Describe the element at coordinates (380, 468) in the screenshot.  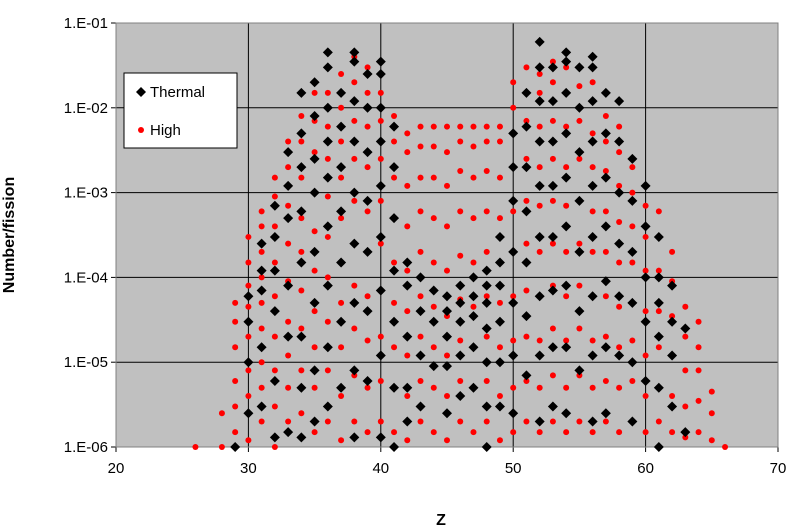
I see `x-tick-label: 40` at that location.